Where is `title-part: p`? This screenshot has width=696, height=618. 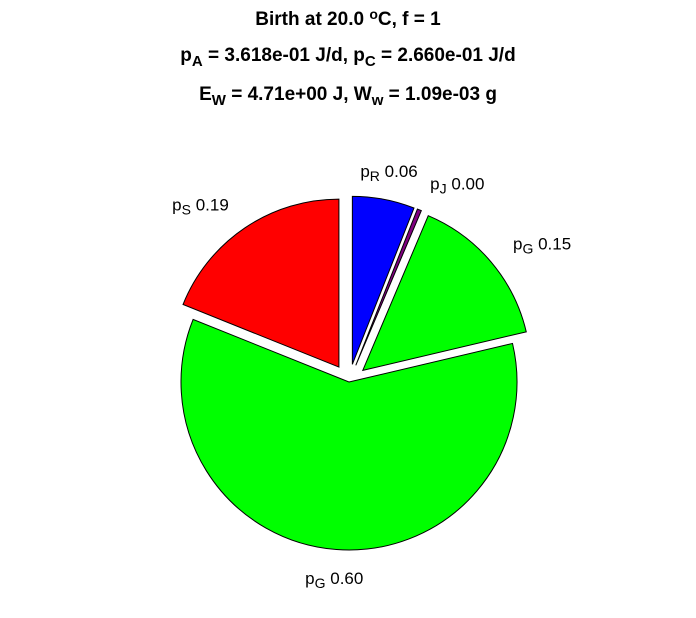 title-part: p is located at coordinates (186, 55).